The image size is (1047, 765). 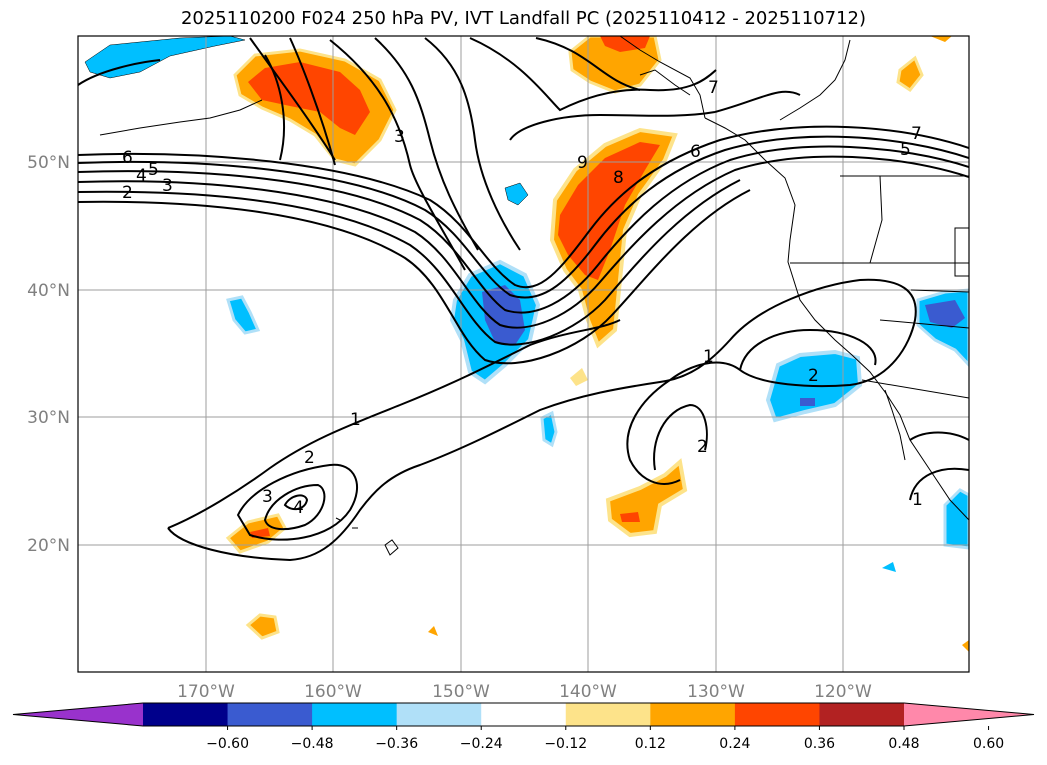 I want to click on colorbar-extend-low, so click(x=78, y=714).